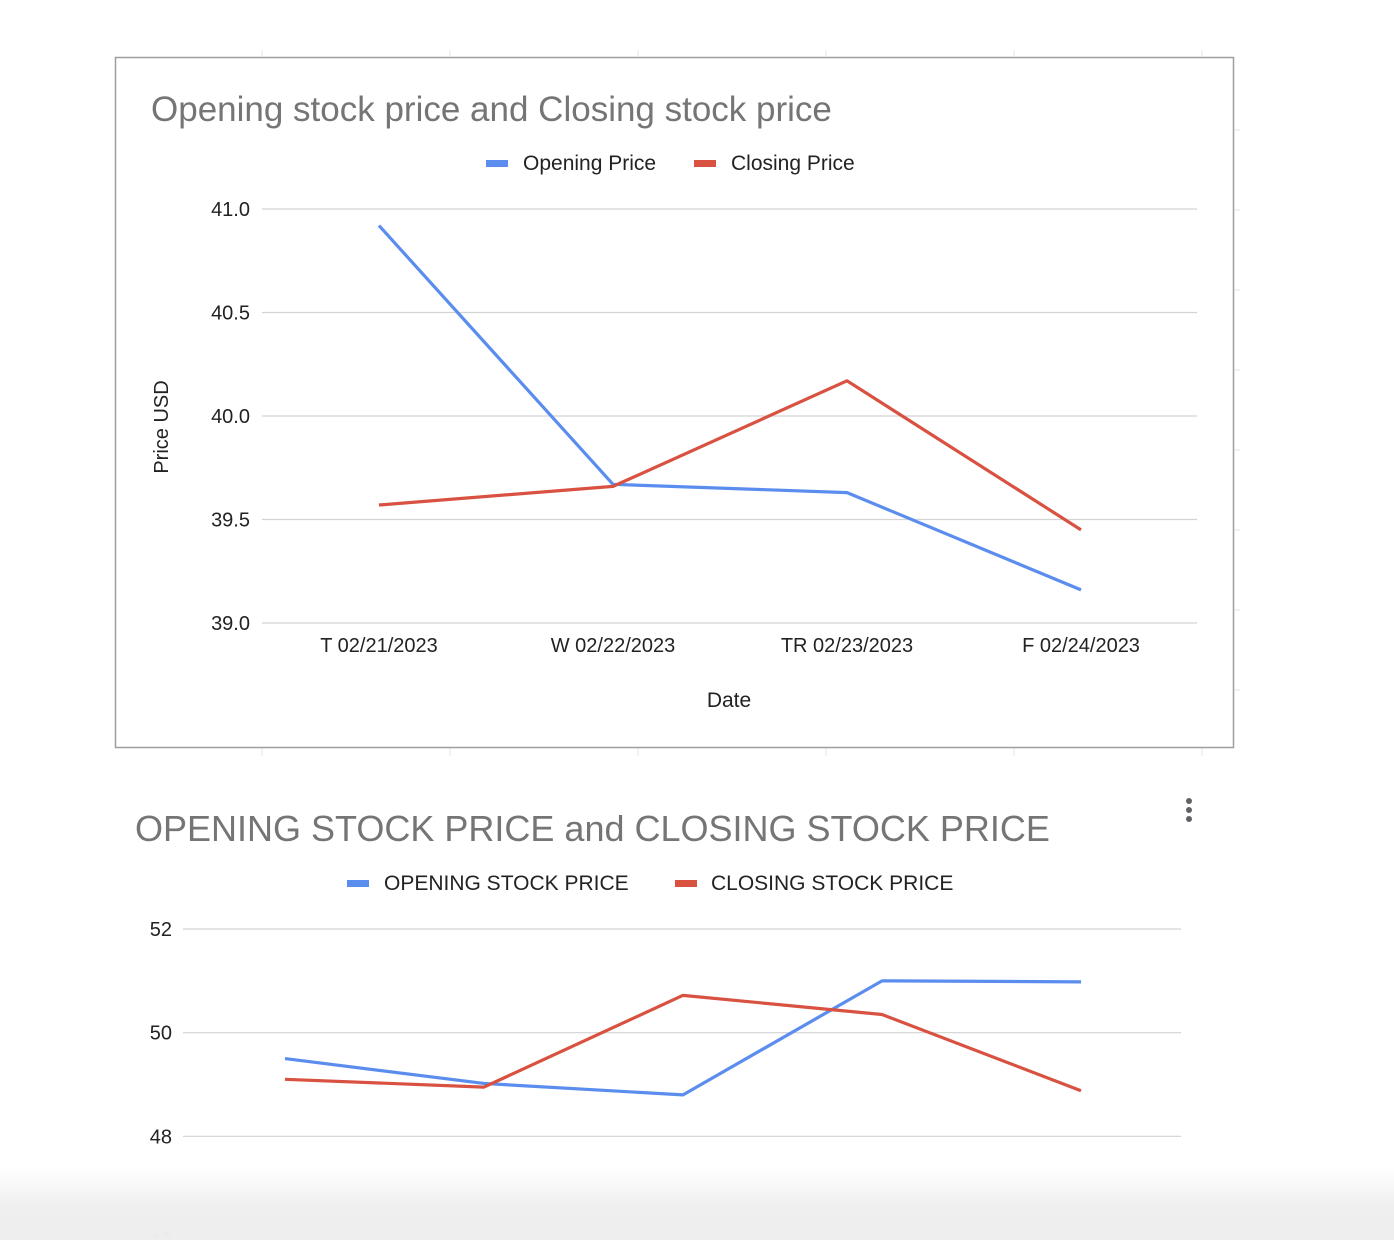  I want to click on x-tick-label: F 02/24/2023, so click(1081, 646).